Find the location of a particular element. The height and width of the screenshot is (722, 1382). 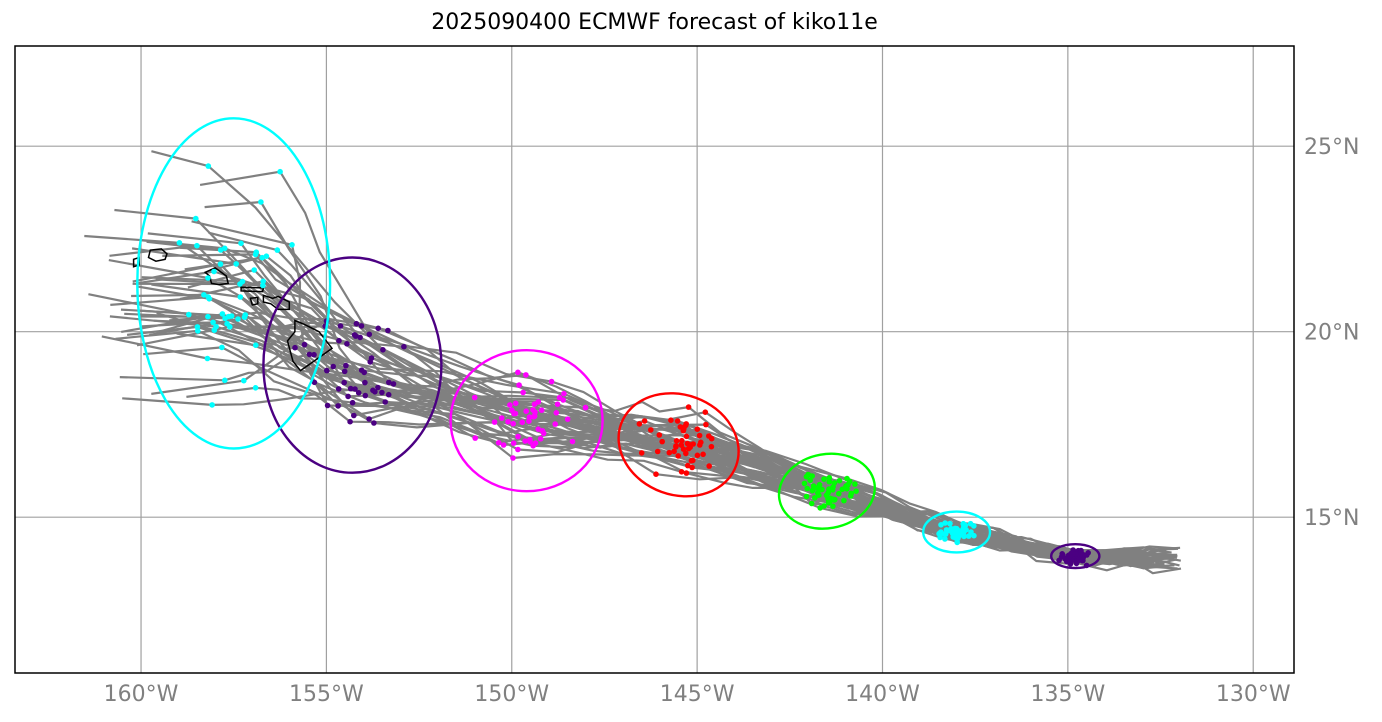

lon-tick-label: 145°W is located at coordinates (697, 694).